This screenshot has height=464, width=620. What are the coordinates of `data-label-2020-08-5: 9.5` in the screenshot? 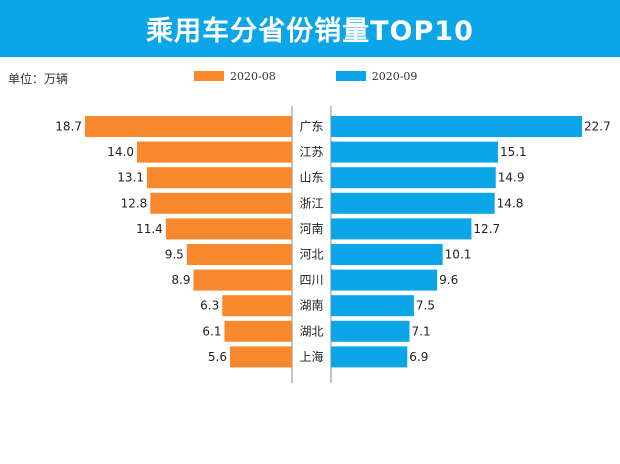 It's located at (174, 255).